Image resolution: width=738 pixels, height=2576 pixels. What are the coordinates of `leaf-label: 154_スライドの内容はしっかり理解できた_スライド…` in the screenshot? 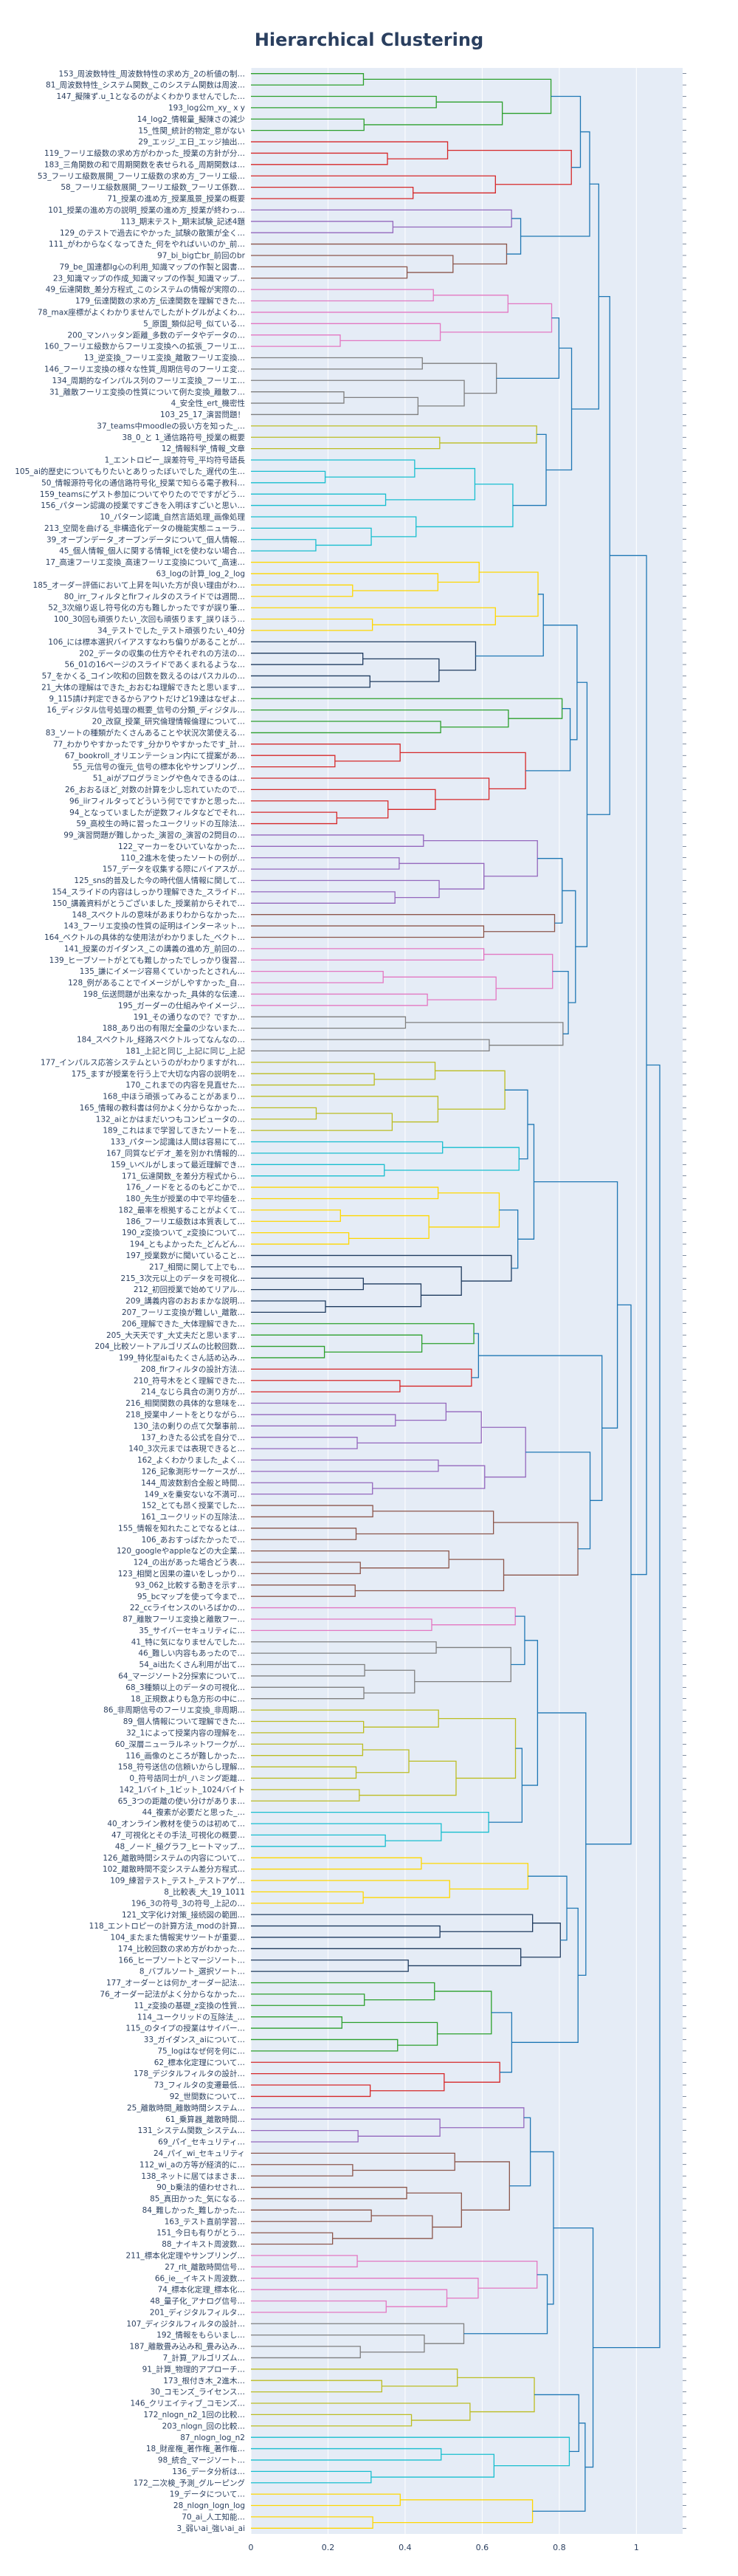 It's located at (148, 891).